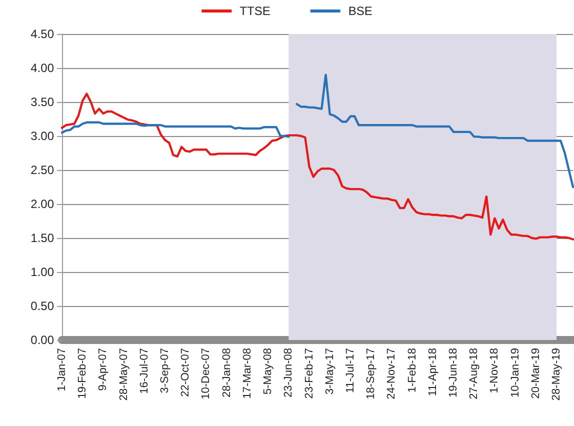 The width and height of the screenshot is (574, 426). What do you see at coordinates (42, 238) in the screenshot?
I see `y-tick-label: 1.50` at bounding box center [42, 238].